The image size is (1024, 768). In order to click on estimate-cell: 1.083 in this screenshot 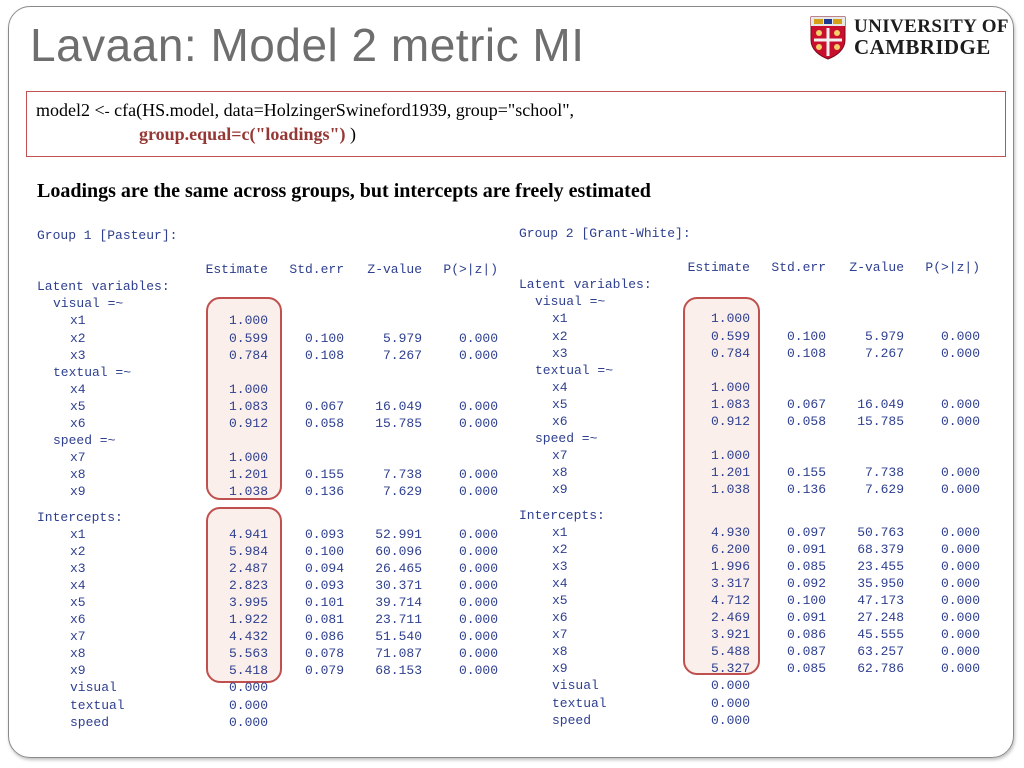, I will do `click(730, 404)`.